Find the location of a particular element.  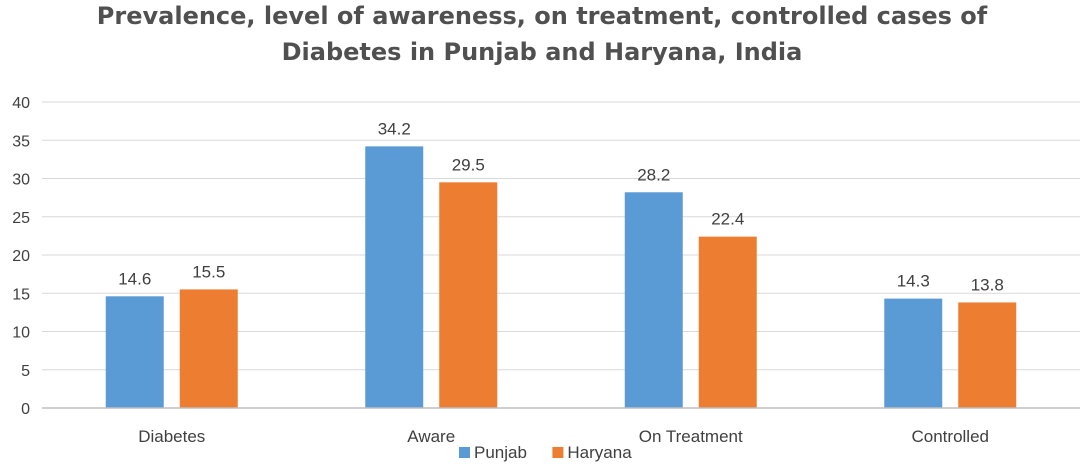

legend-swatch-punjab is located at coordinates (464, 452).